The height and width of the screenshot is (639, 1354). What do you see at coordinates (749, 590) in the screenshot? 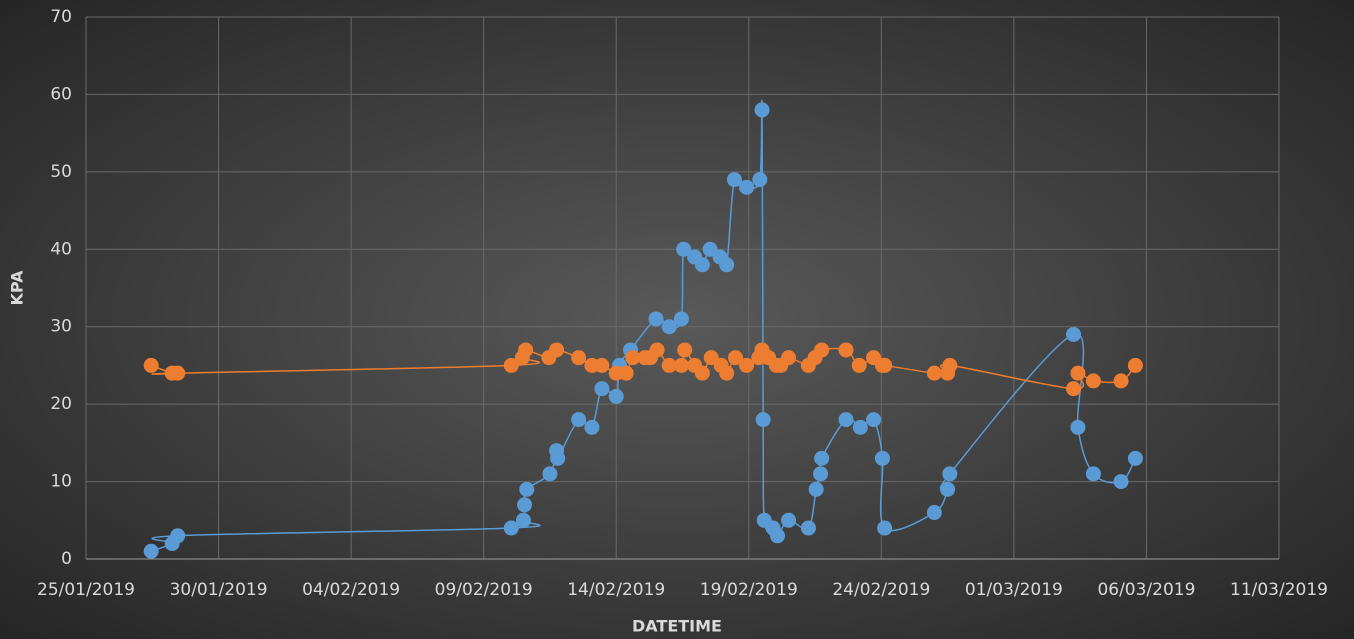
I see `x-tick-label: 19/02/2019` at bounding box center [749, 590].